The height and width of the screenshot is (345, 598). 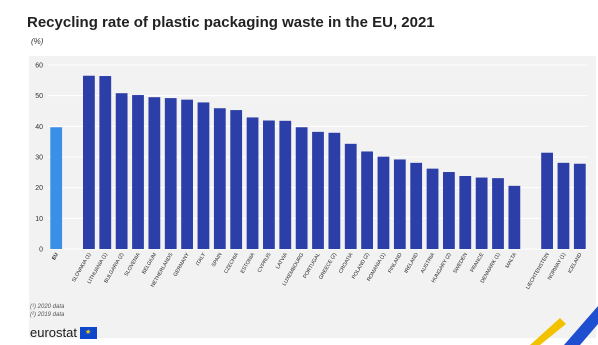 What do you see at coordinates (39, 66) in the screenshot?
I see `y-tick-label: 60` at bounding box center [39, 66].